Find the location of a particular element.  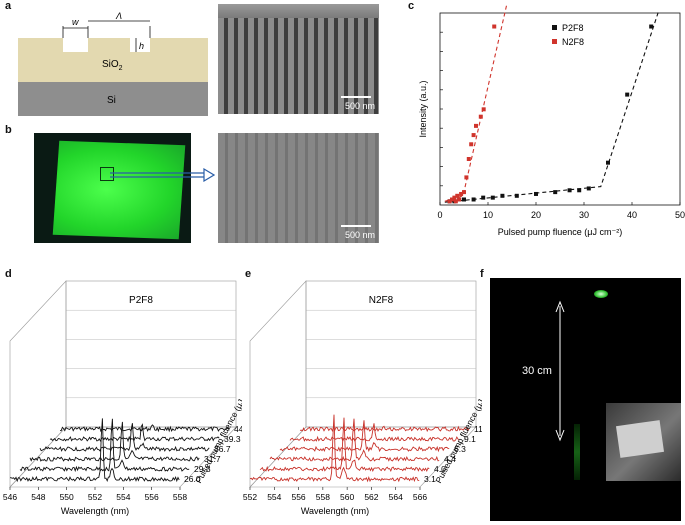

fluence-tick-label: 39.3 is located at coordinates (232, 439).